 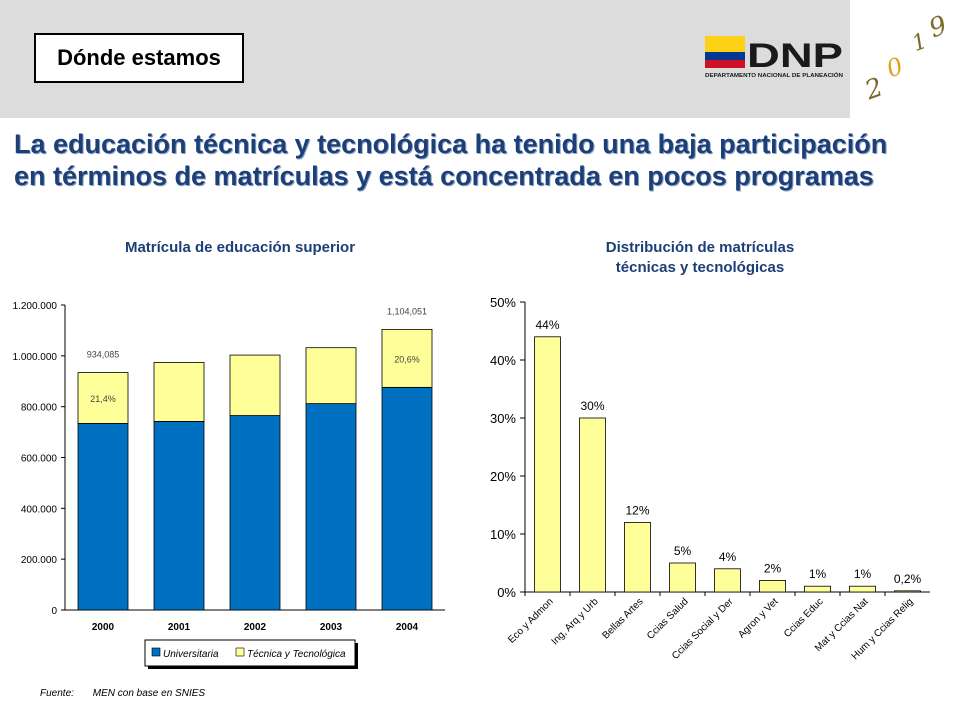 What do you see at coordinates (758, 618) in the screenshot?
I see `chart2-x-tick-label: Agron y Vet` at bounding box center [758, 618].